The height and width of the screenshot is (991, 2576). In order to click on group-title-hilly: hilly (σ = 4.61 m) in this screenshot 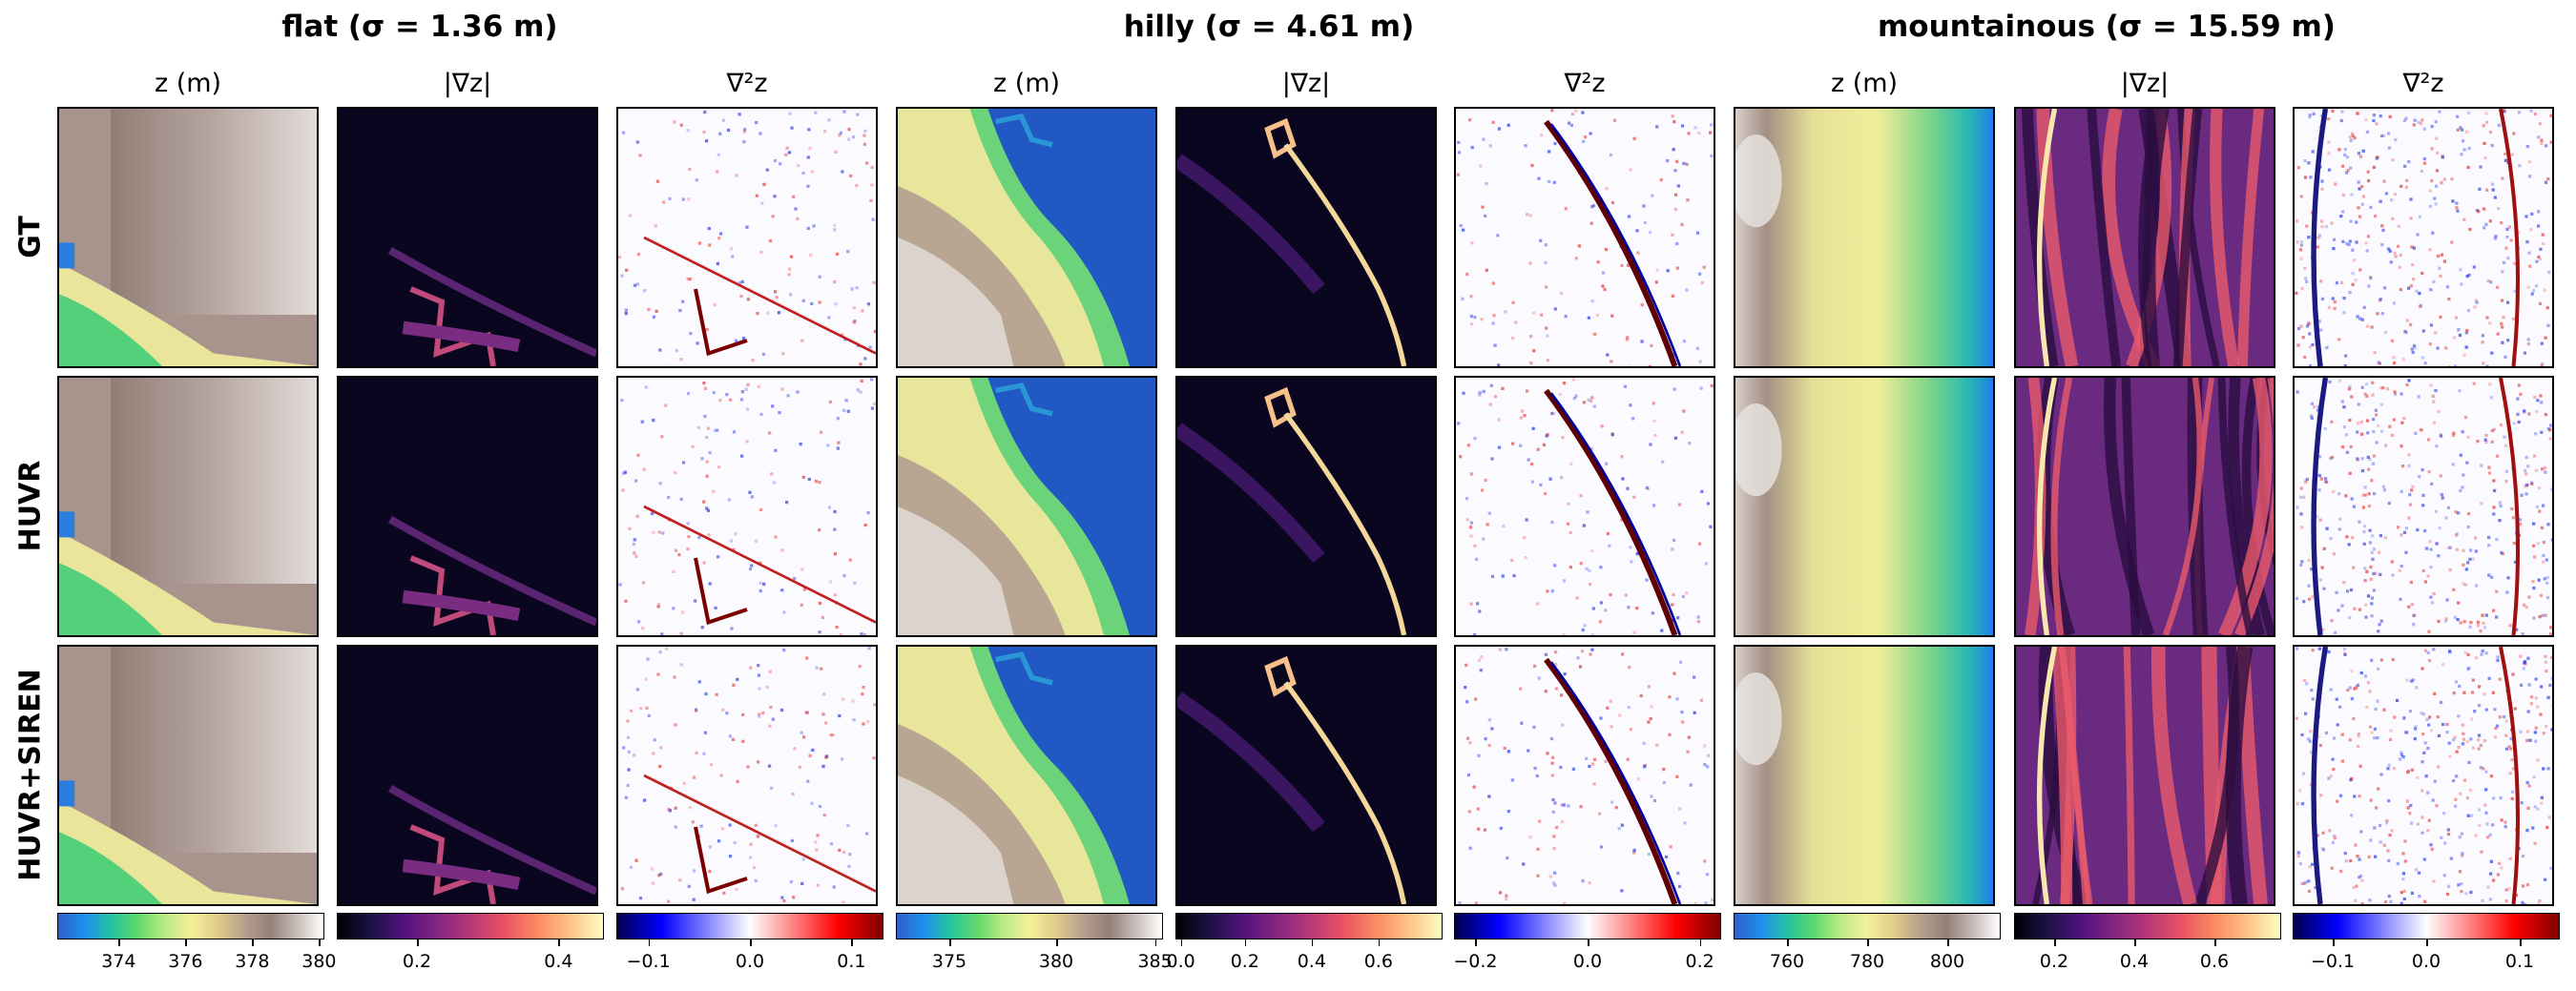, I will do `click(1269, 27)`.